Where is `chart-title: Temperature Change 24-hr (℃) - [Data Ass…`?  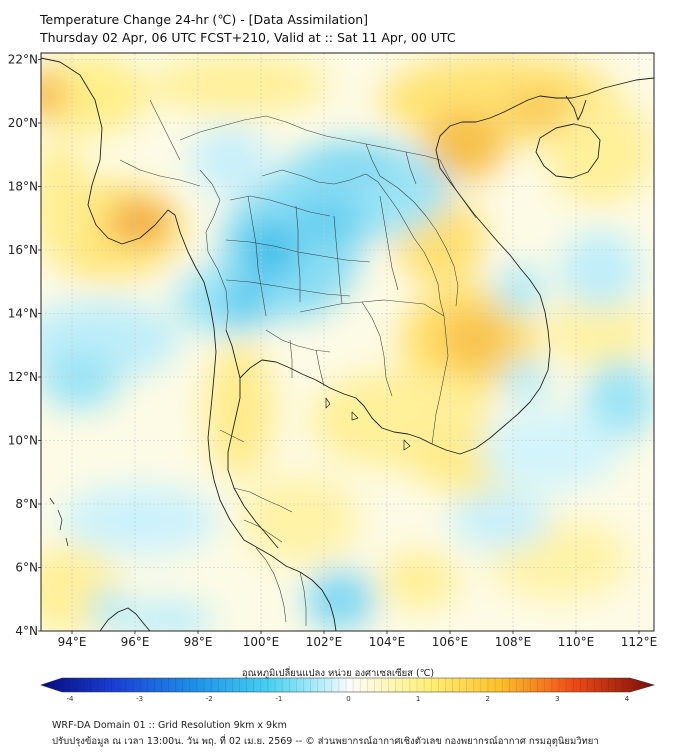 chart-title: Temperature Change 24-hr (℃) - [Data Ass… is located at coordinates (204, 19).